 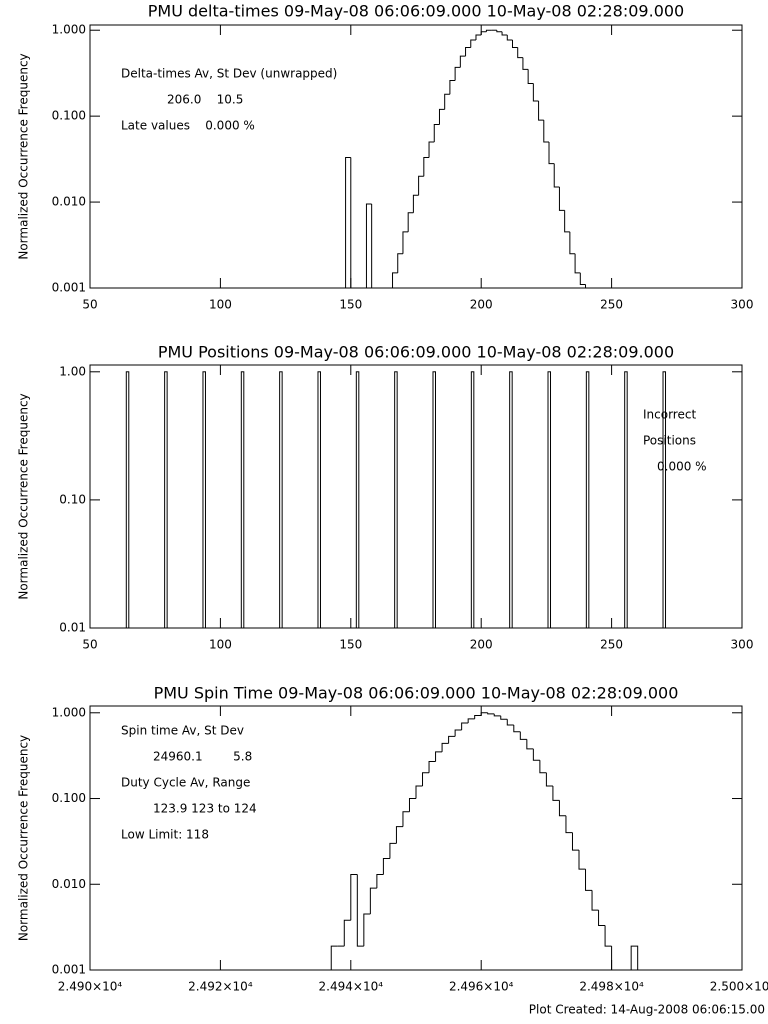 What do you see at coordinates (72, 371) in the screenshot?
I see `y-tick-label: 1.00` at bounding box center [72, 371].